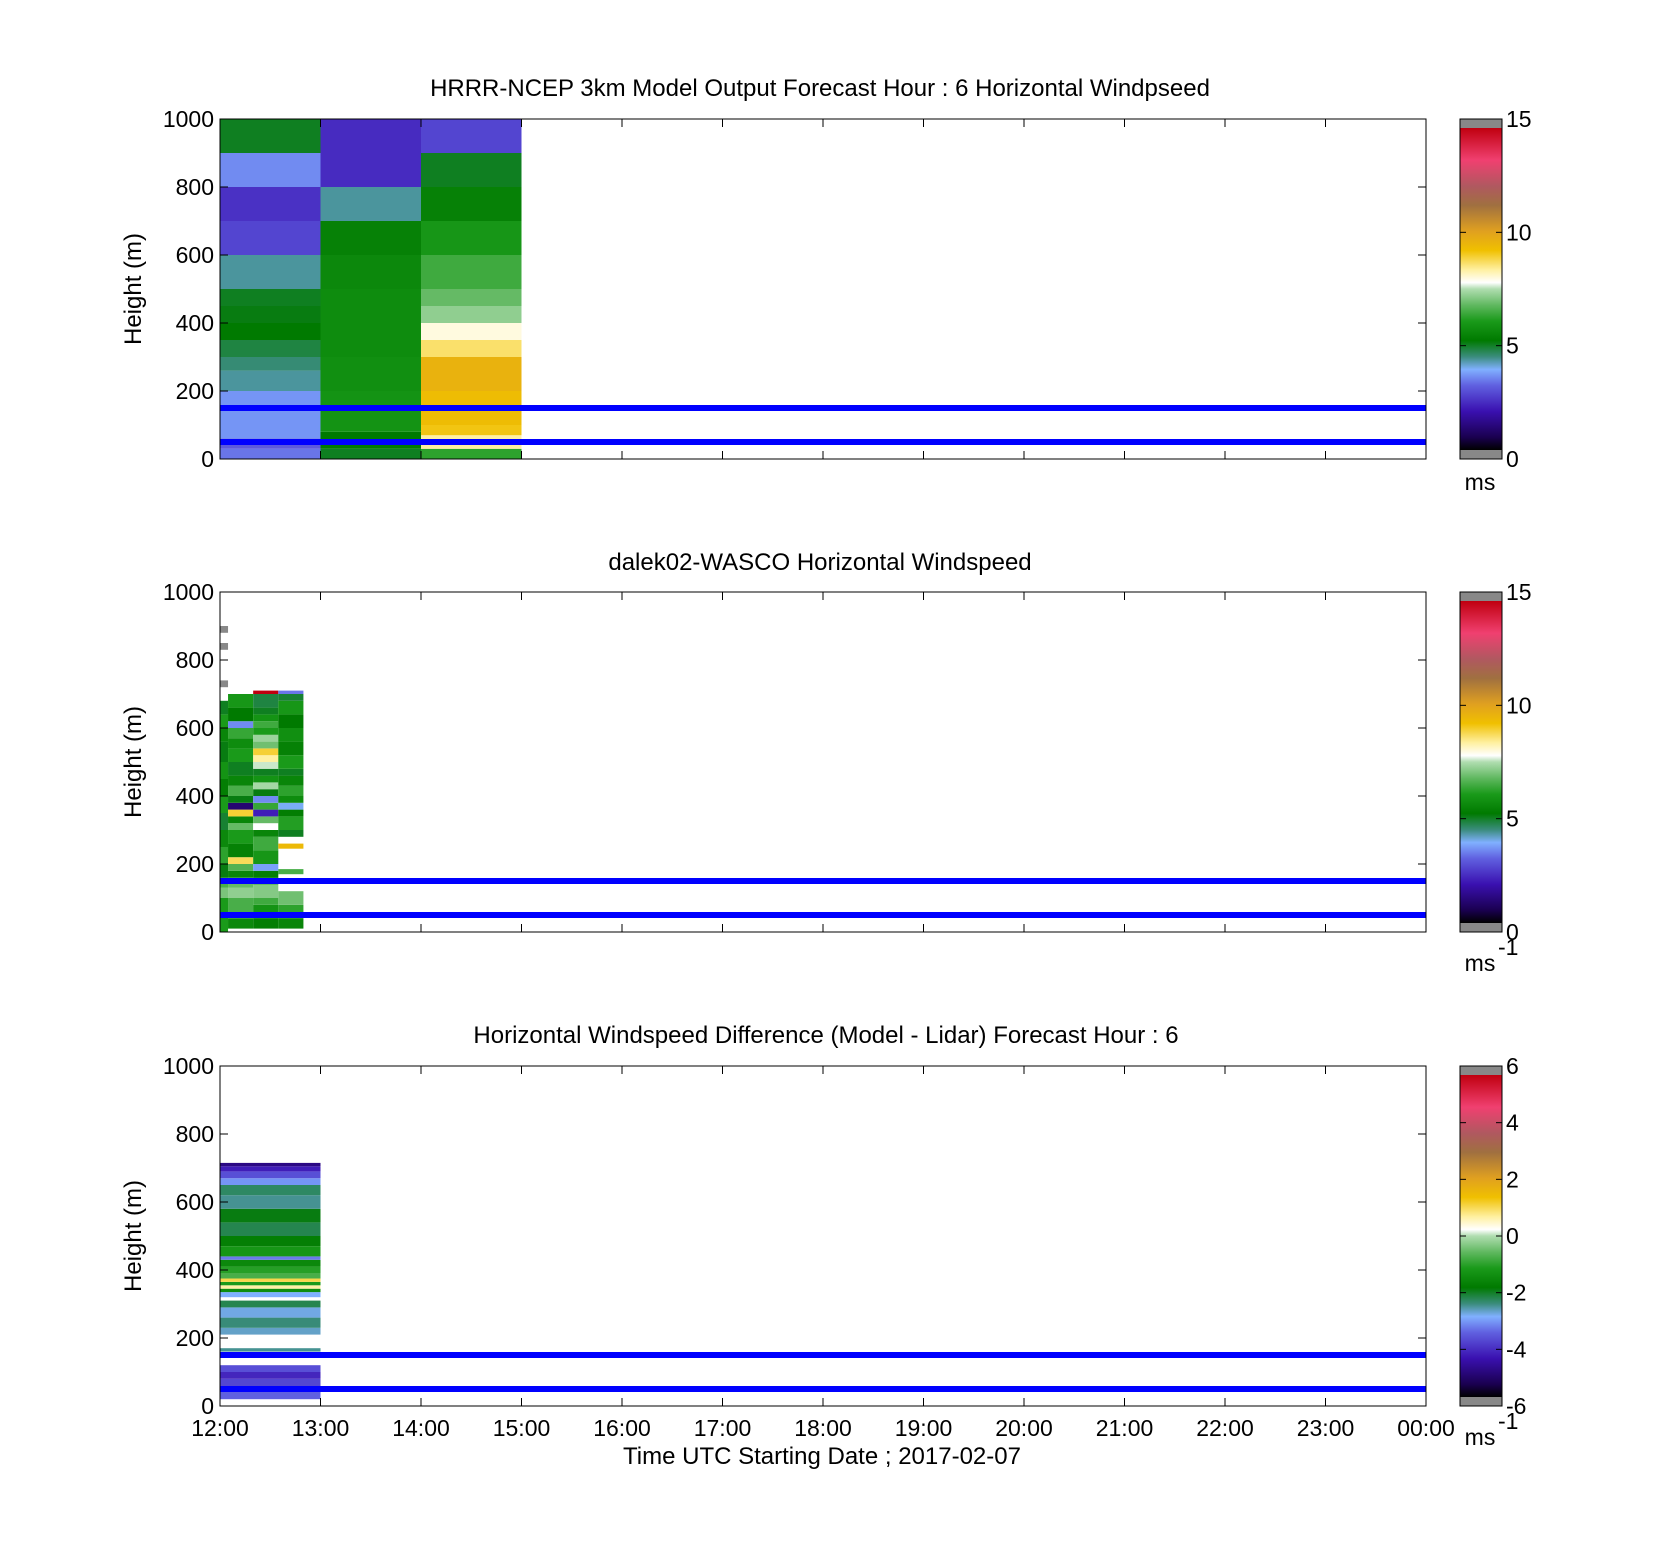 The width and height of the screenshot is (1680, 1561). I want to click on y-tick-label: 0, so click(207, 1406).